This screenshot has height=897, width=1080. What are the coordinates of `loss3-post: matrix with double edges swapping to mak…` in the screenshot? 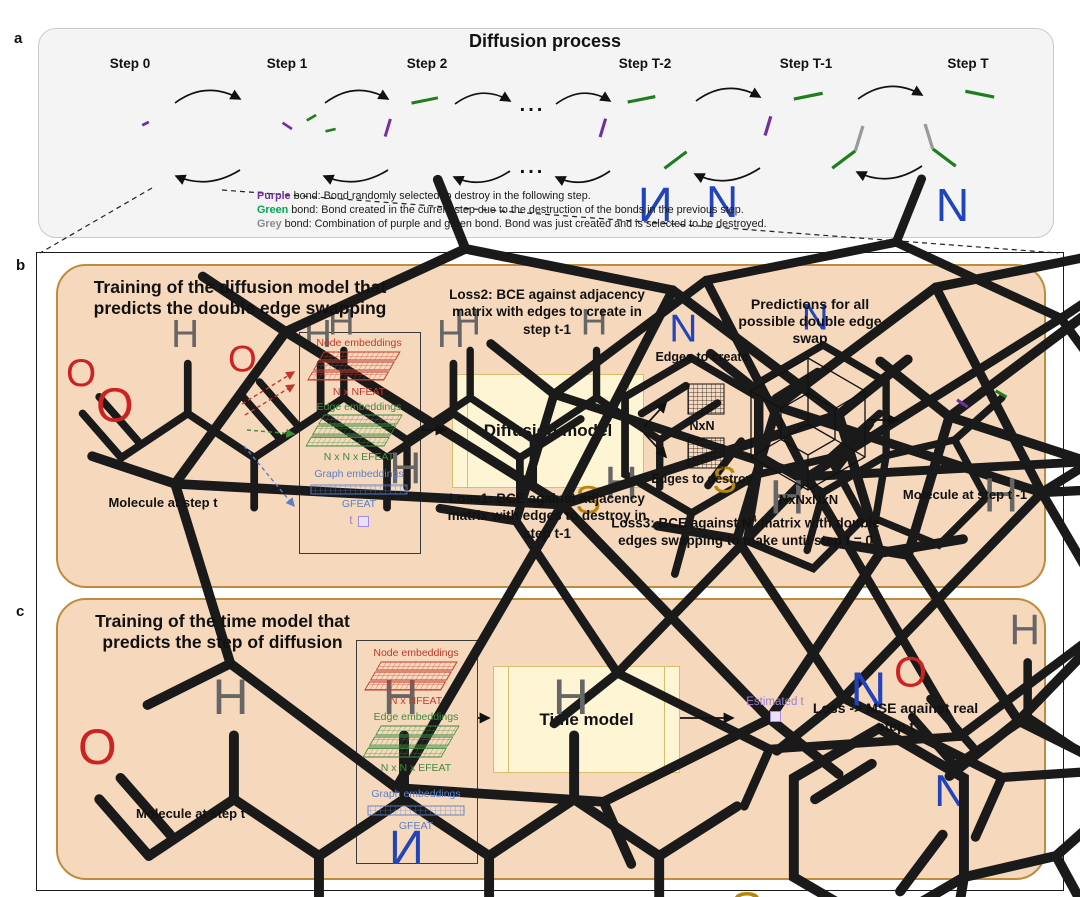 It's located at (749, 531).